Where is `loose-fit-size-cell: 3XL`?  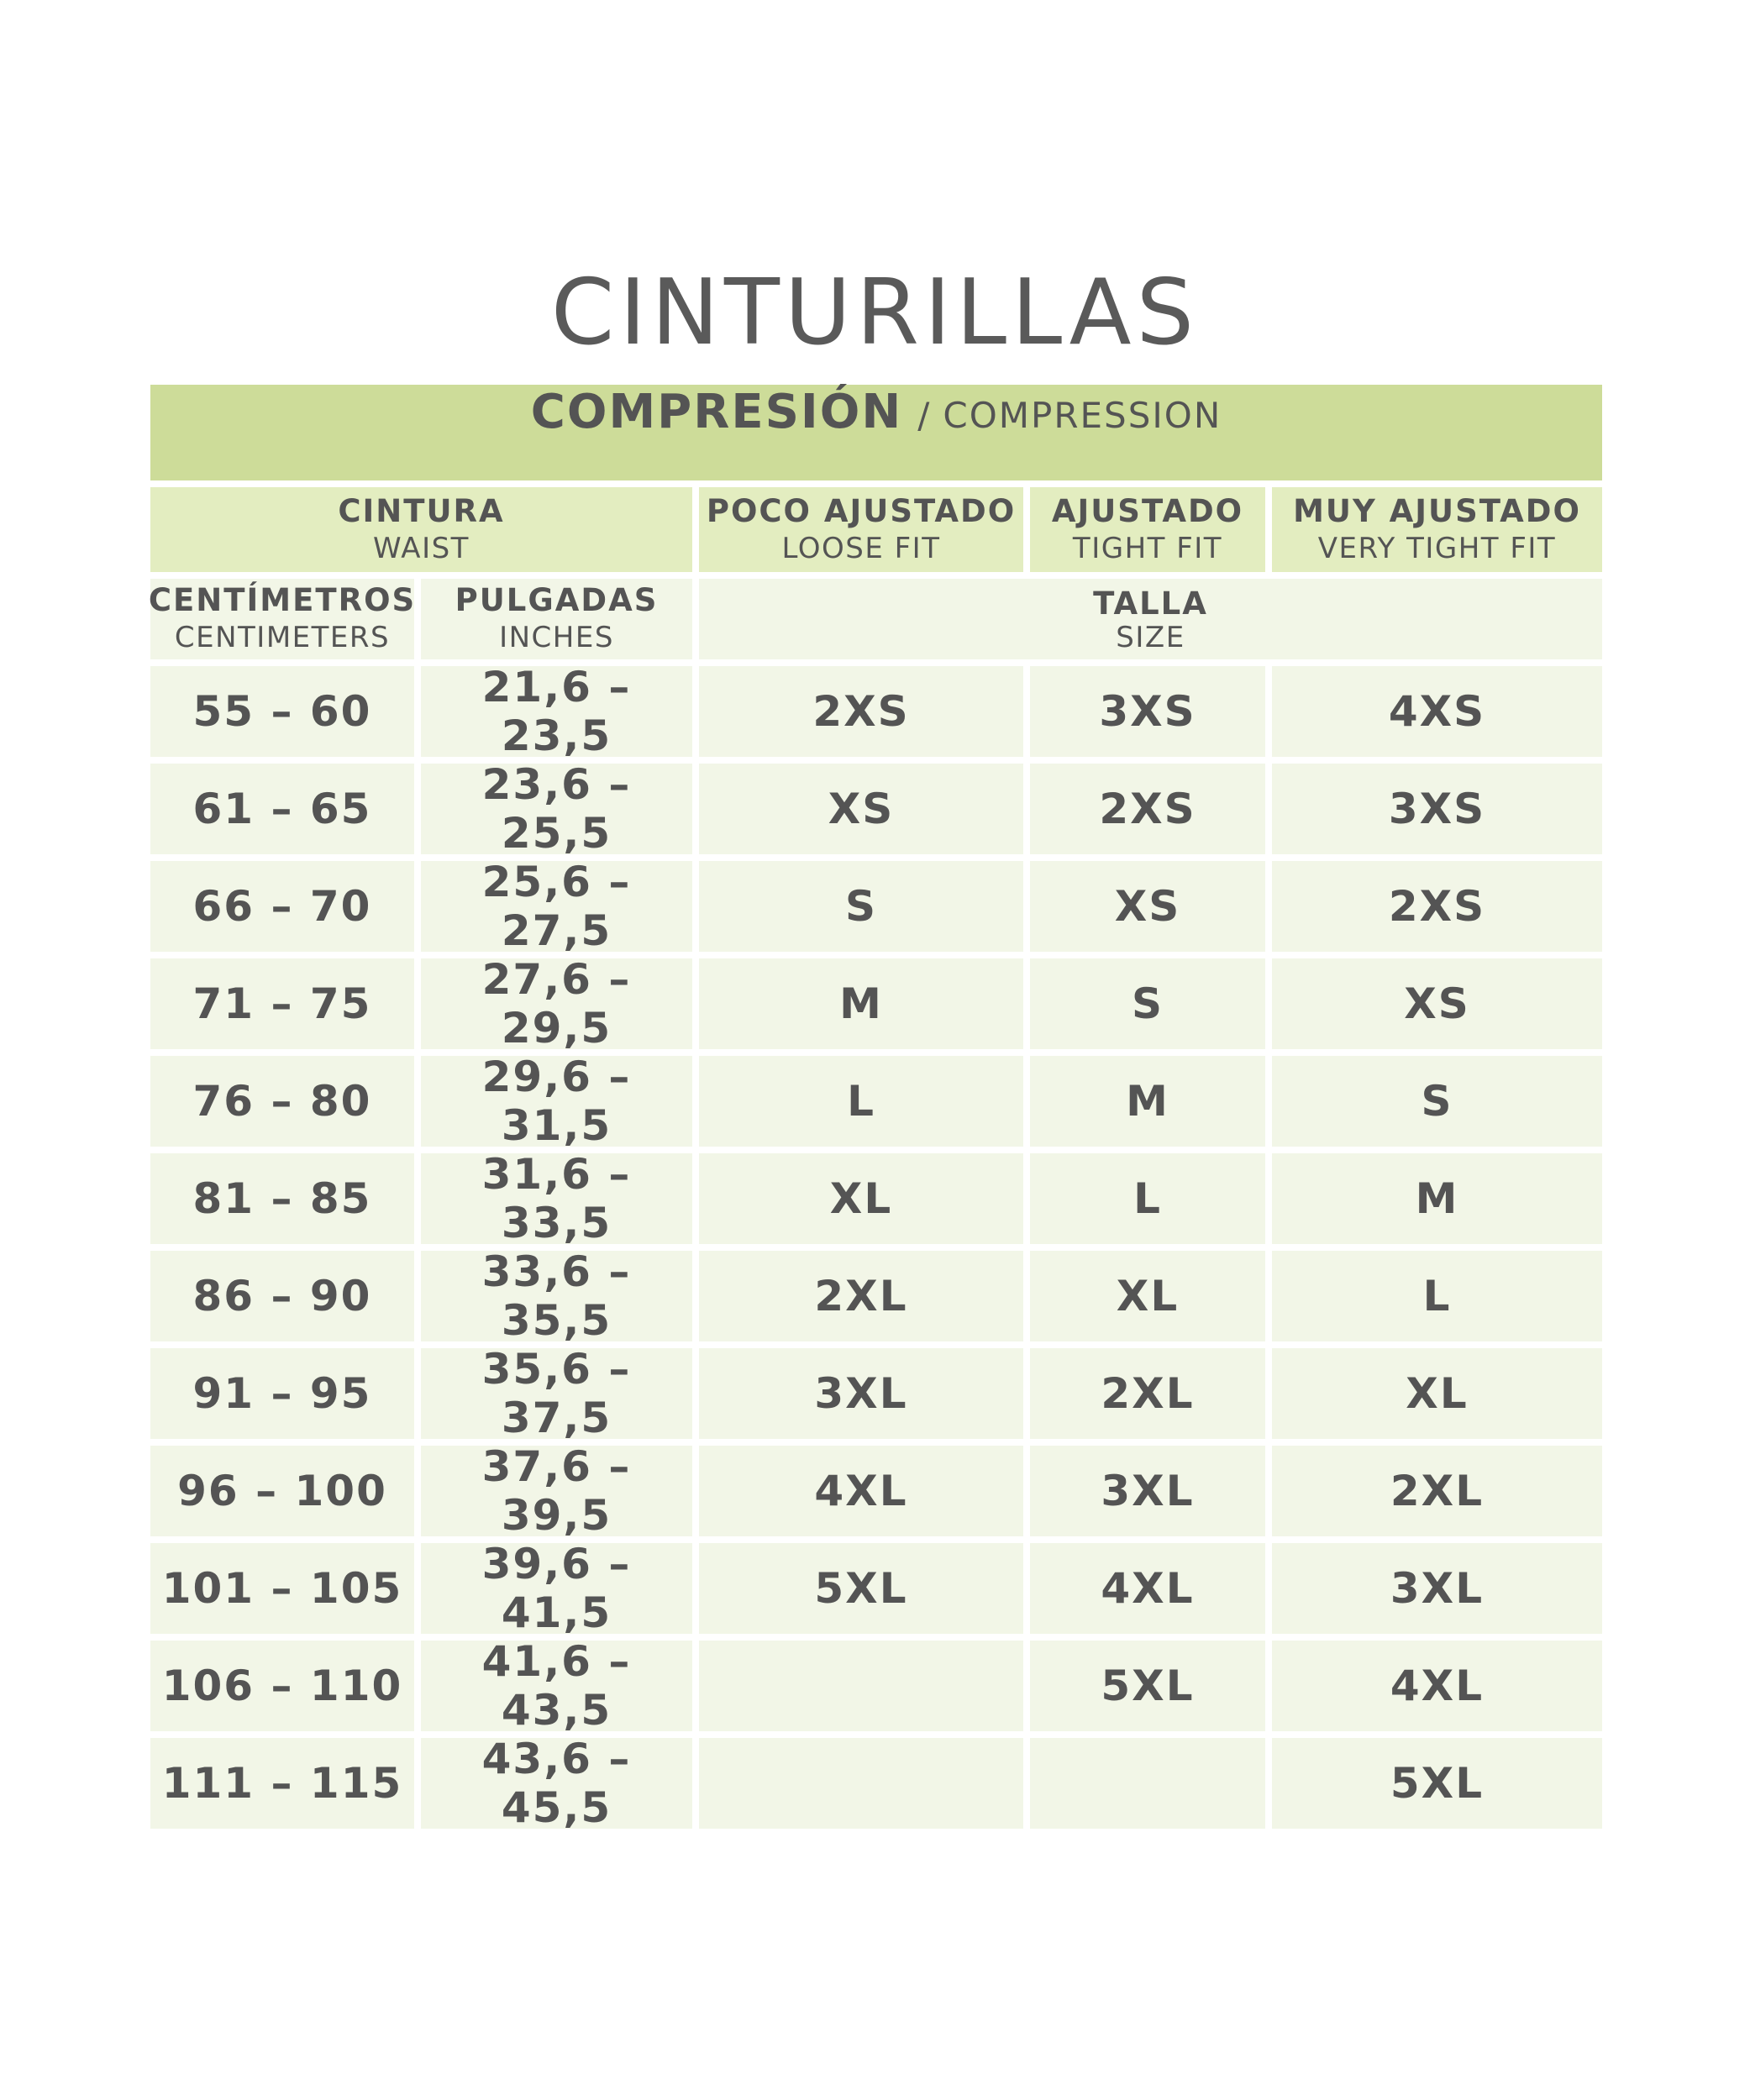
loose-fit-size-cell: 3XL is located at coordinates (861, 1393).